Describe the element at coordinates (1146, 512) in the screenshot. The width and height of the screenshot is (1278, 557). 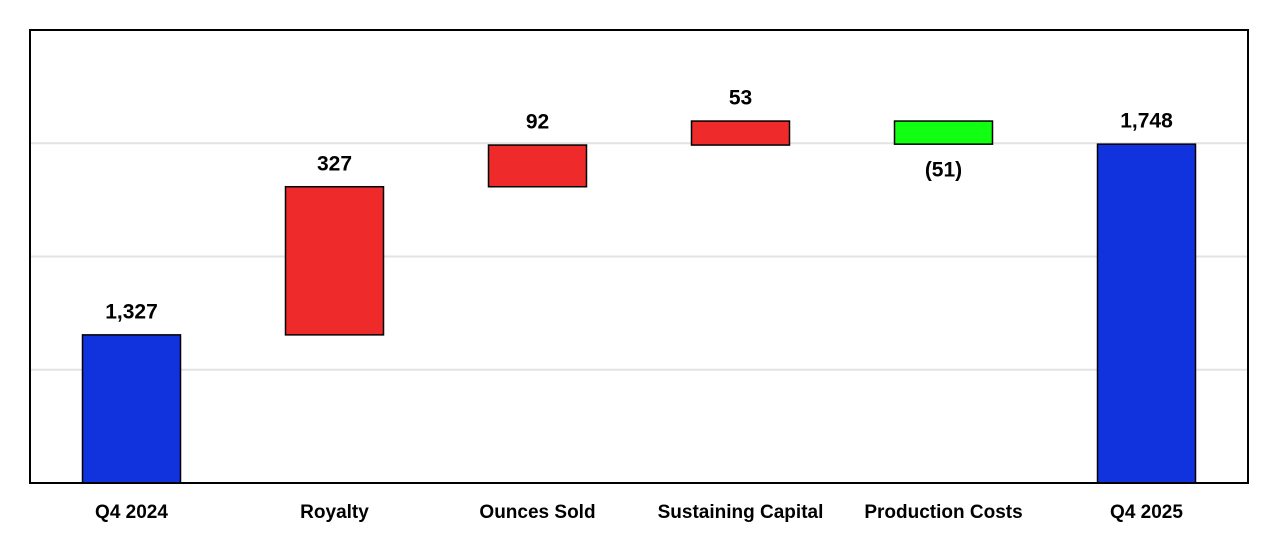
I see `x-tick-label: Q4 2025` at that location.